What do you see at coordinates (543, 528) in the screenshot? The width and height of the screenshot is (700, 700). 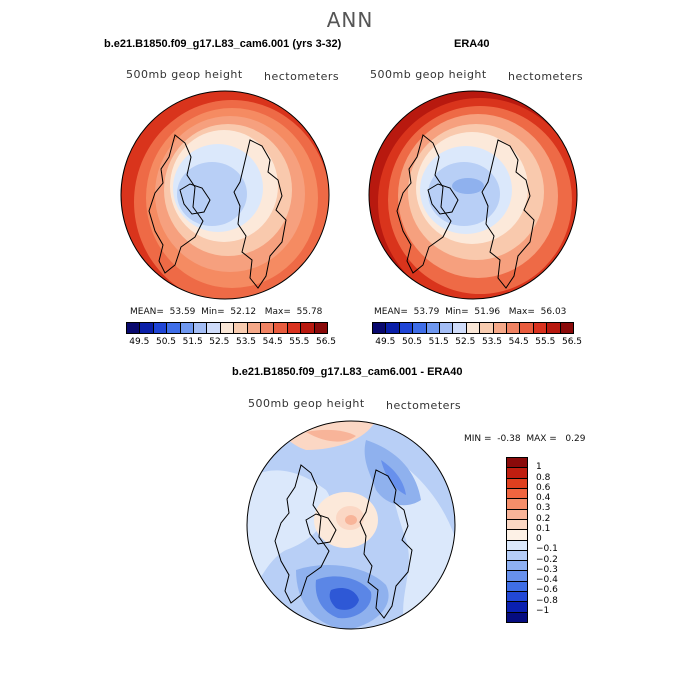 I see `diff-colorbar-tick-label: 0.1` at bounding box center [543, 528].